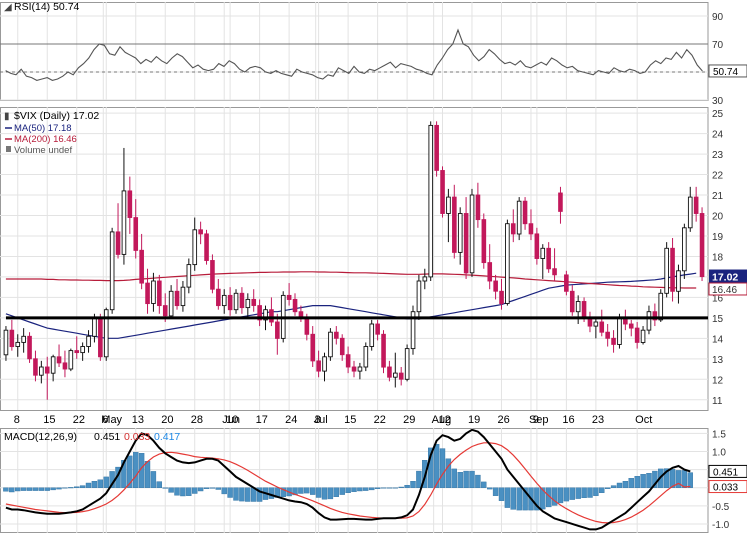 The image size is (747, 535). I want to click on rsi-value-badge-text: 50.74, so click(725, 72).